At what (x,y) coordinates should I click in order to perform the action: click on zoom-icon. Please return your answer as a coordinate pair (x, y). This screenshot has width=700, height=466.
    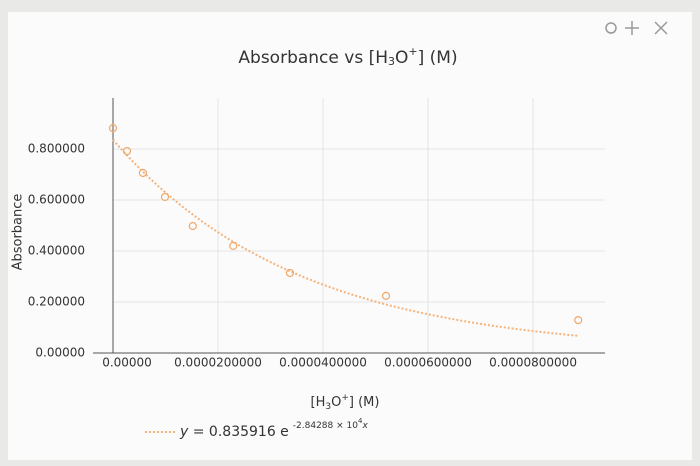
    Looking at the image, I should click on (611, 28).